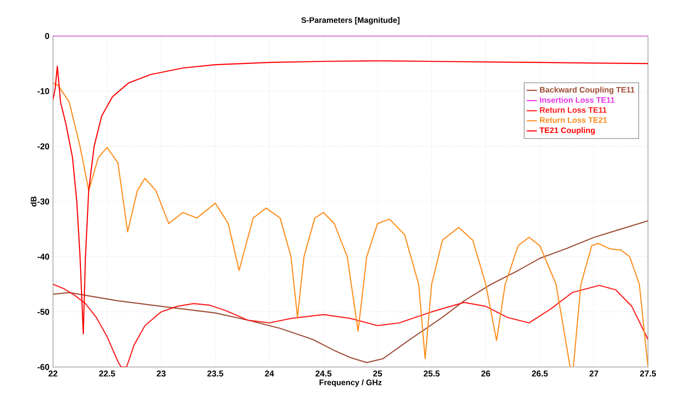 Image resolution: width=684 pixels, height=401 pixels. Describe the element at coordinates (53, 373) in the screenshot. I see `x-tick-label: 22` at that location.